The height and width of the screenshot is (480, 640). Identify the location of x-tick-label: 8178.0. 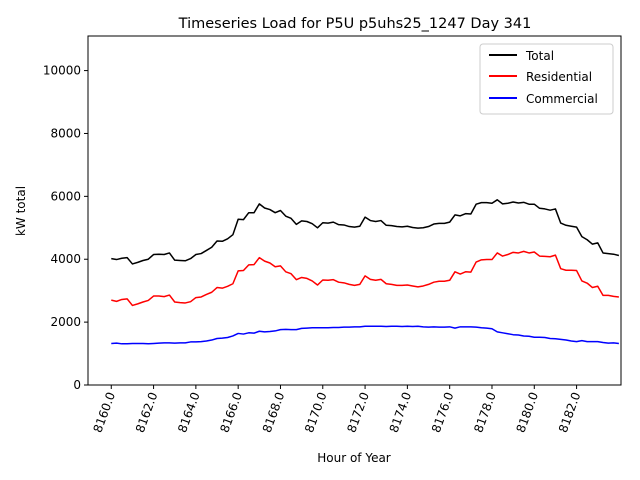
(485, 412).